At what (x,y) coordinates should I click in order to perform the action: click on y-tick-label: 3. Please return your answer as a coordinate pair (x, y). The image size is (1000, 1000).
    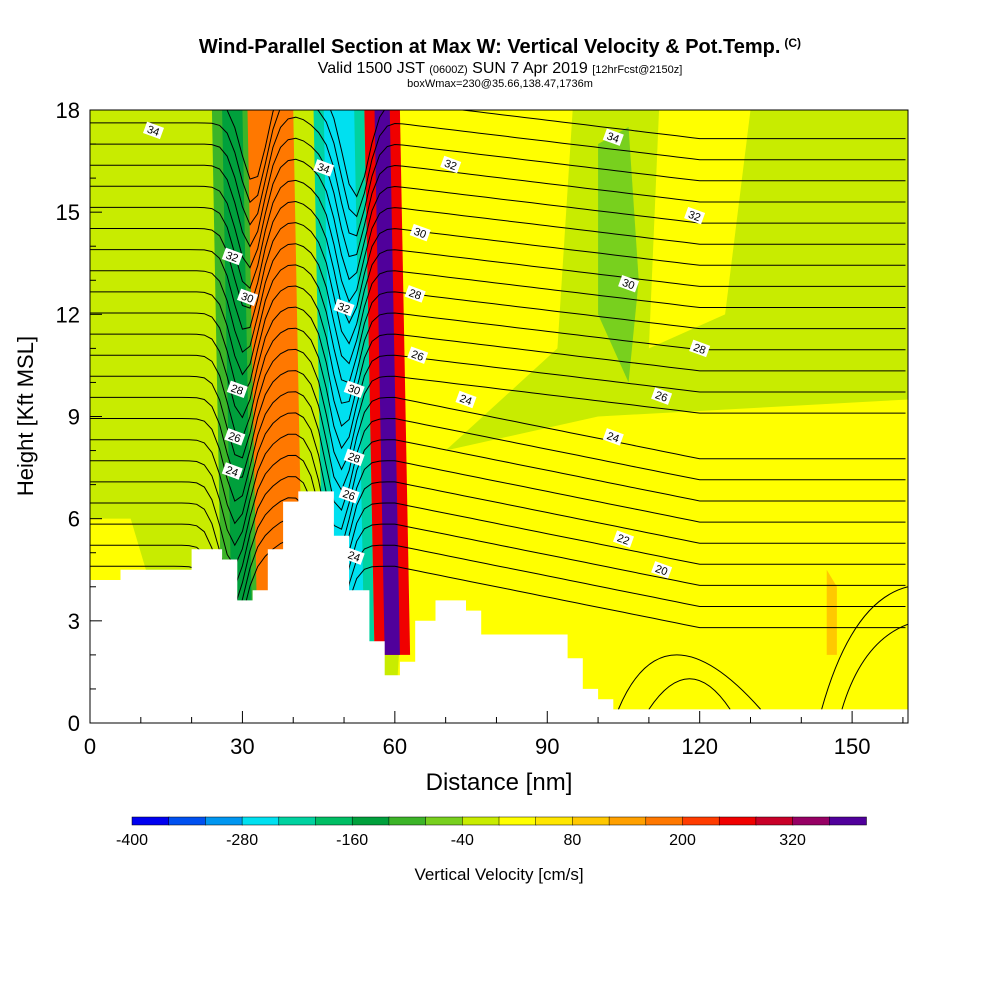
    Looking at the image, I should click on (74, 621).